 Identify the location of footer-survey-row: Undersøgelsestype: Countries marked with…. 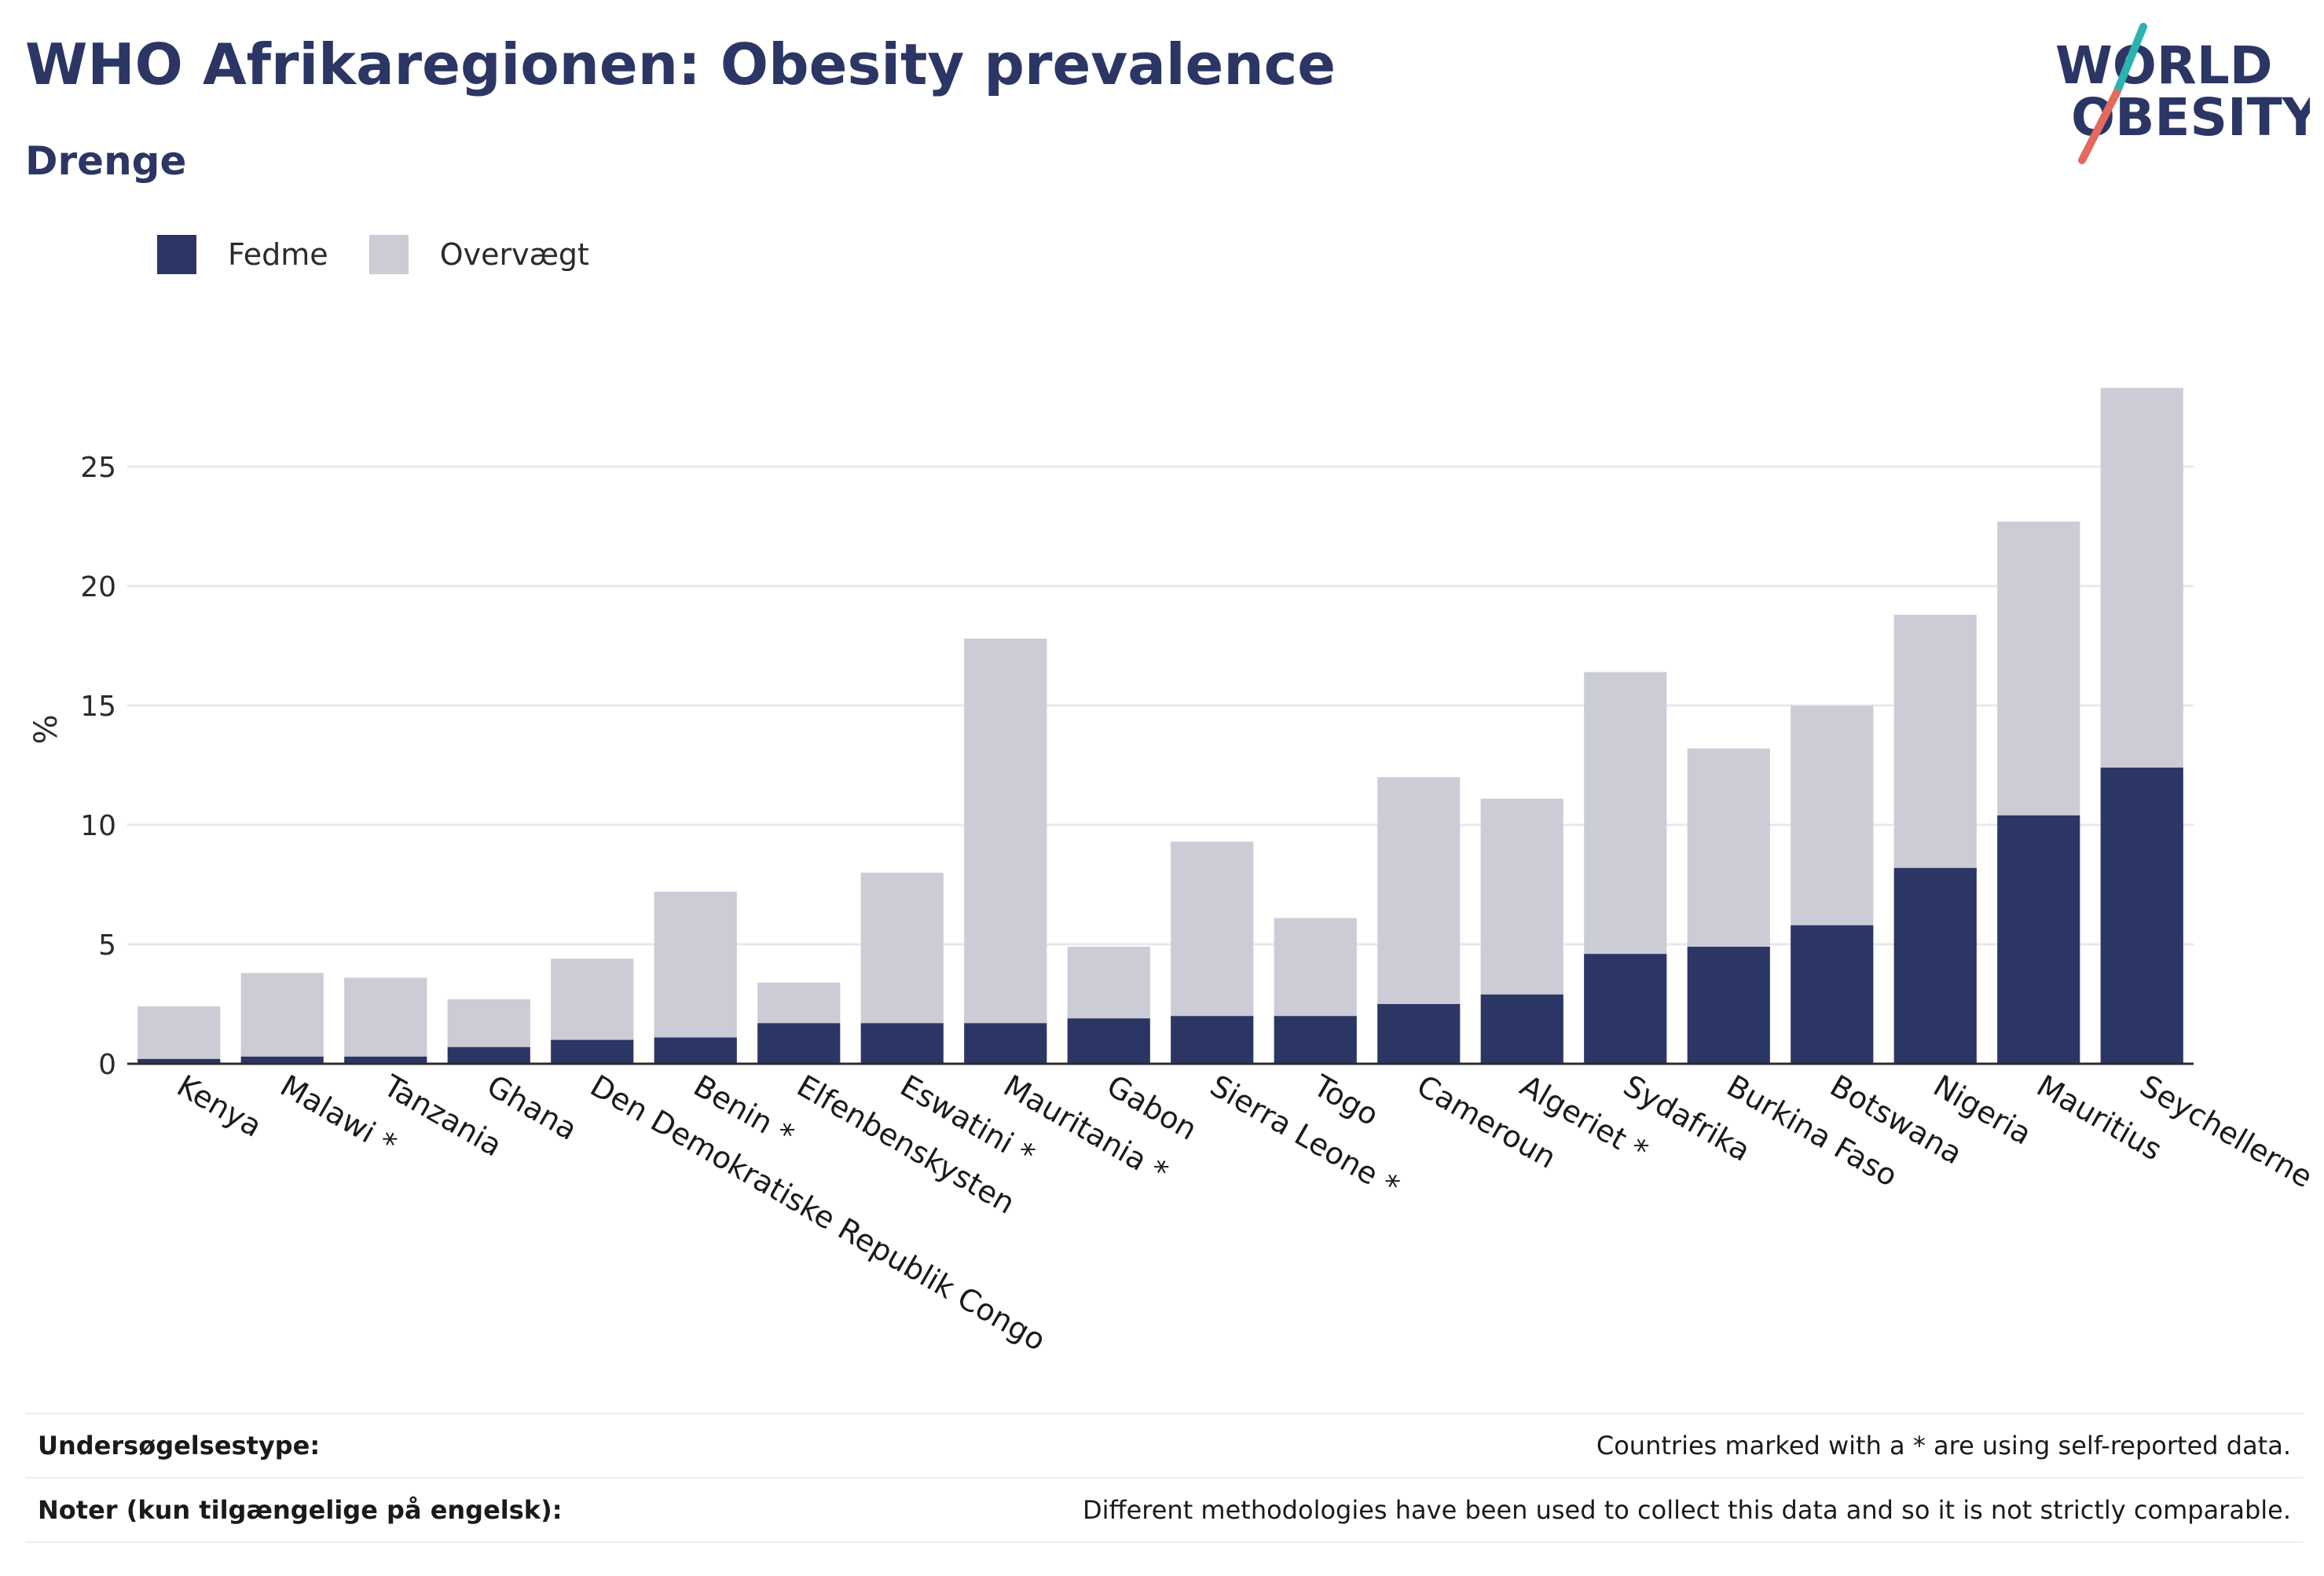
(1164, 1445).